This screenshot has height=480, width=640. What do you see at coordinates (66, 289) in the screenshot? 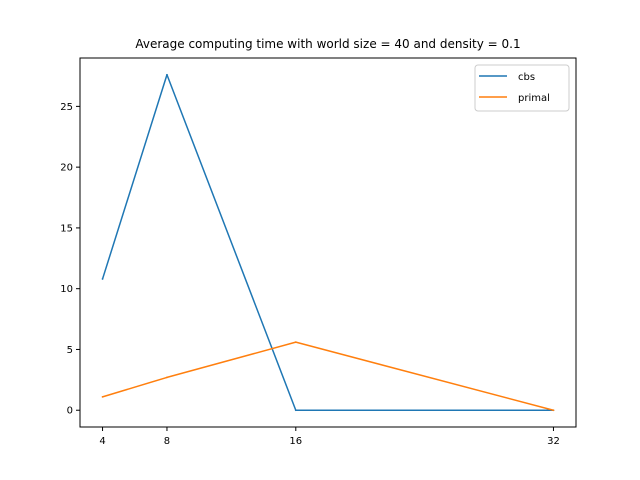
I see `y-tick-label: 10` at bounding box center [66, 289].